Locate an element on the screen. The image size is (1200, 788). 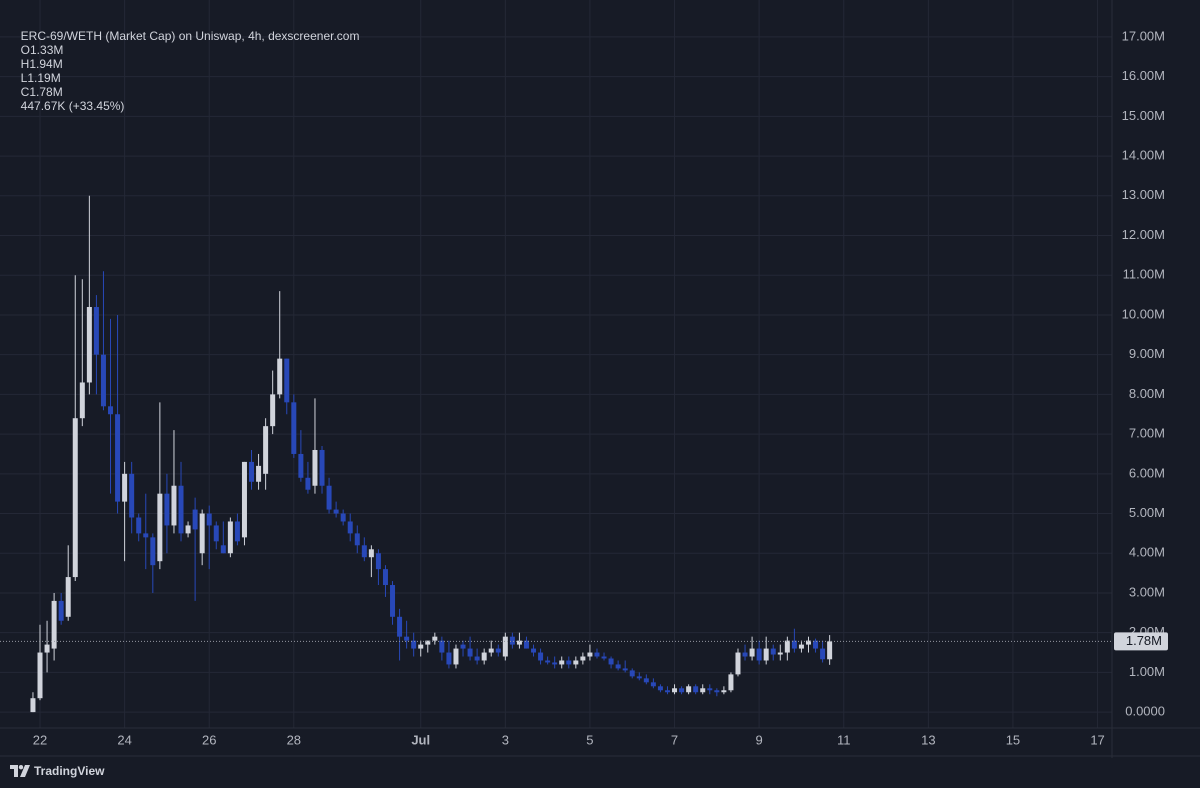
y-tick-label: 9.00M is located at coordinates (1147, 353).